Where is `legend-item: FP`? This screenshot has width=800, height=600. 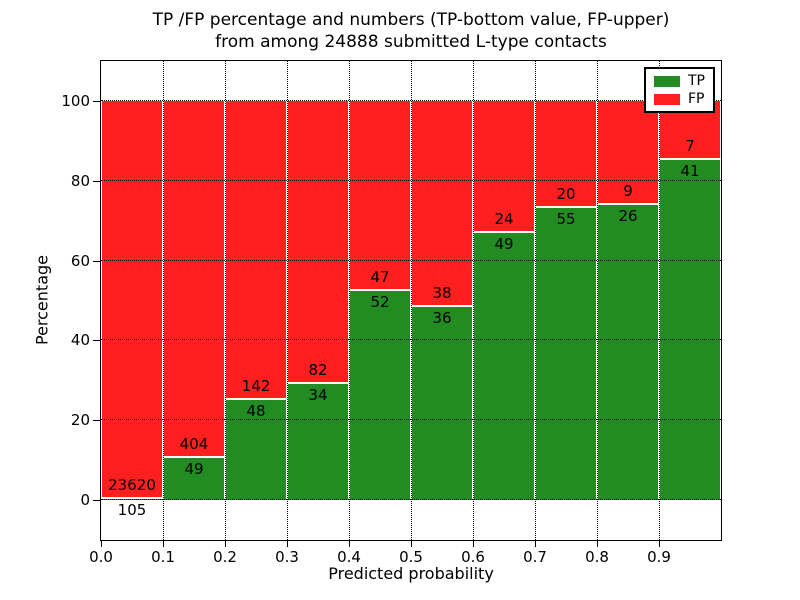 legend-item: FP is located at coordinates (679, 99).